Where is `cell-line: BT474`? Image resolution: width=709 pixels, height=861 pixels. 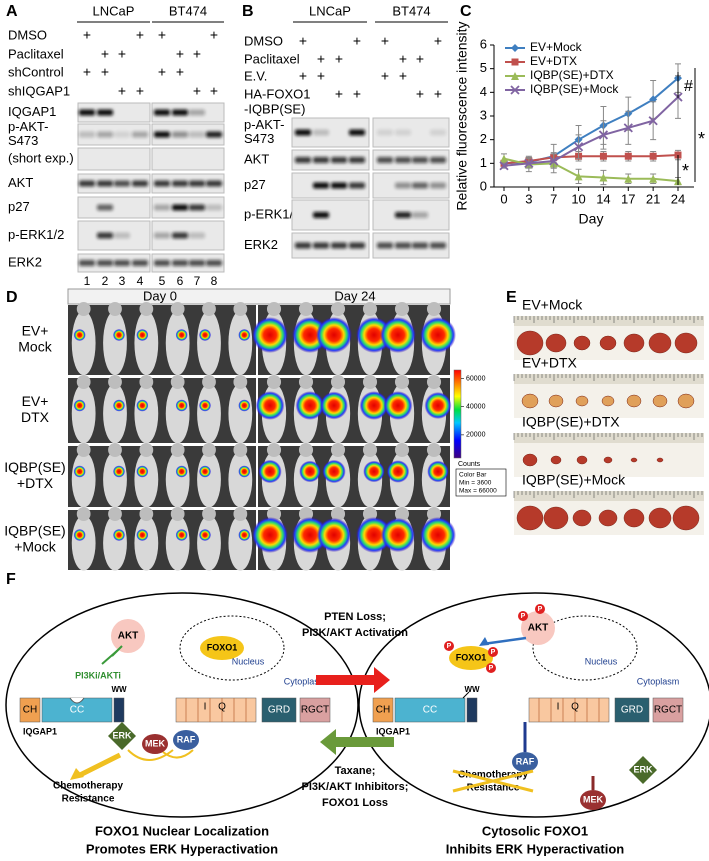 cell-line: BT474 is located at coordinates (188, 10).